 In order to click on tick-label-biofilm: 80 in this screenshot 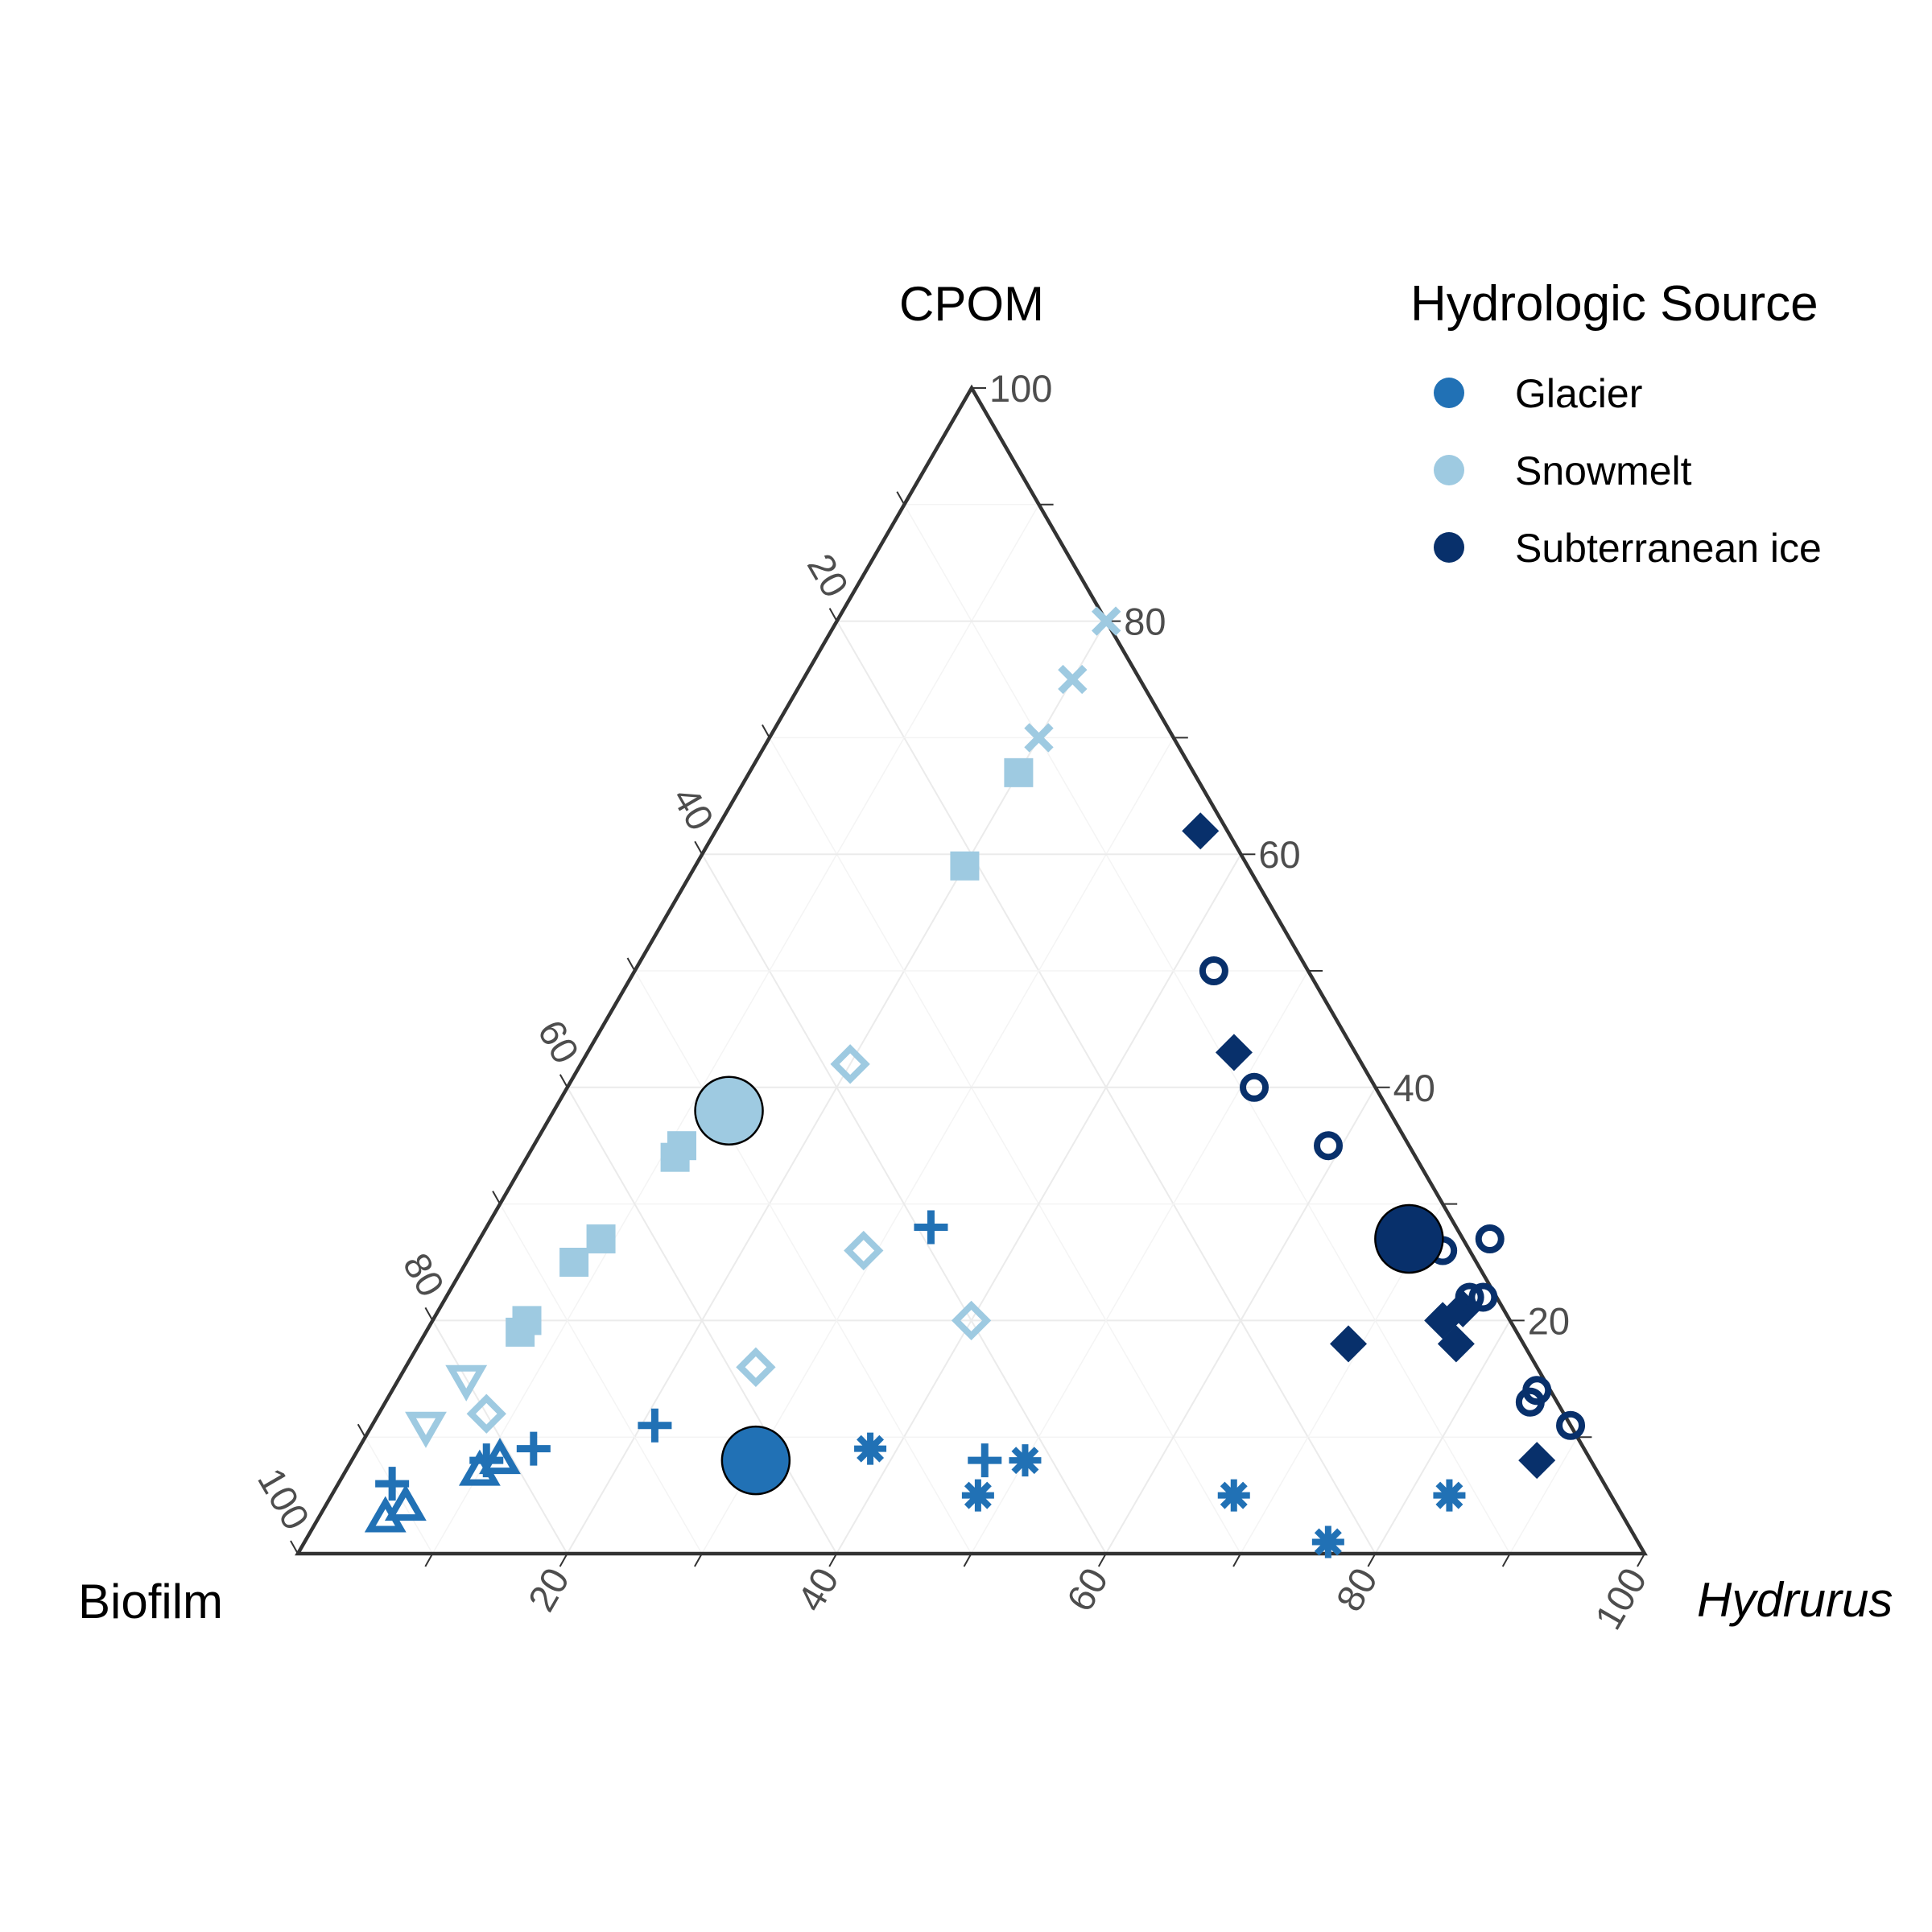, I will do `click(424, 1275)`.